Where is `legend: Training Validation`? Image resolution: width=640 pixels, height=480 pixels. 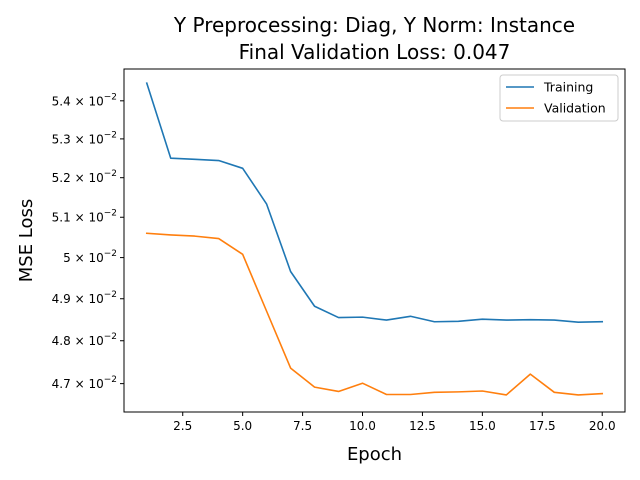
legend: Training Validation is located at coordinates (559, 98).